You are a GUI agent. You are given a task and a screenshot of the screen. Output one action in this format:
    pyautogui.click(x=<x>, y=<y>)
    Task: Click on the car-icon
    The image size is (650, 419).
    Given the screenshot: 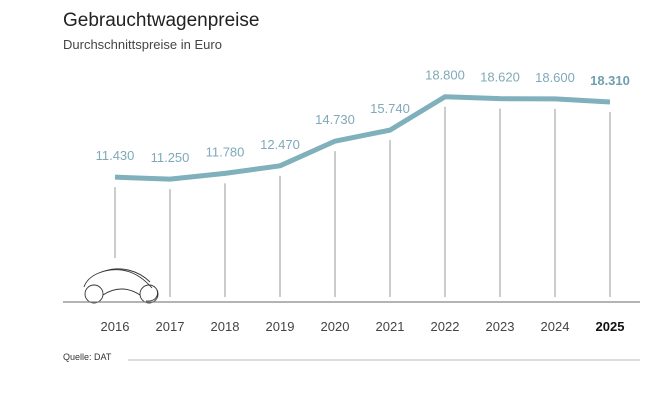 What is the action you would take?
    pyautogui.click(x=121, y=286)
    